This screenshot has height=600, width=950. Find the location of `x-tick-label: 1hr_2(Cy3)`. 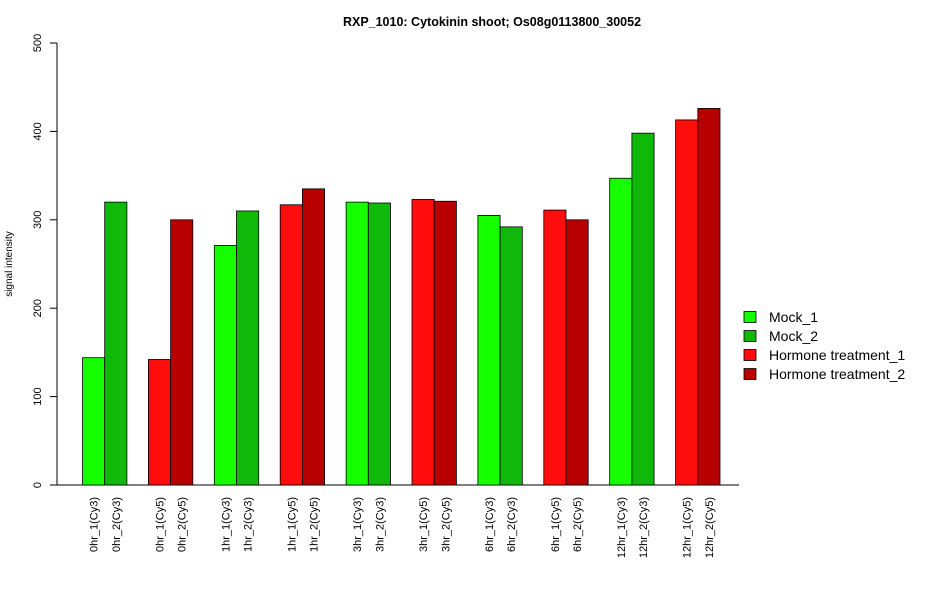

x-tick-label: 1hr_2(Cy3) is located at coordinates (249, 524).